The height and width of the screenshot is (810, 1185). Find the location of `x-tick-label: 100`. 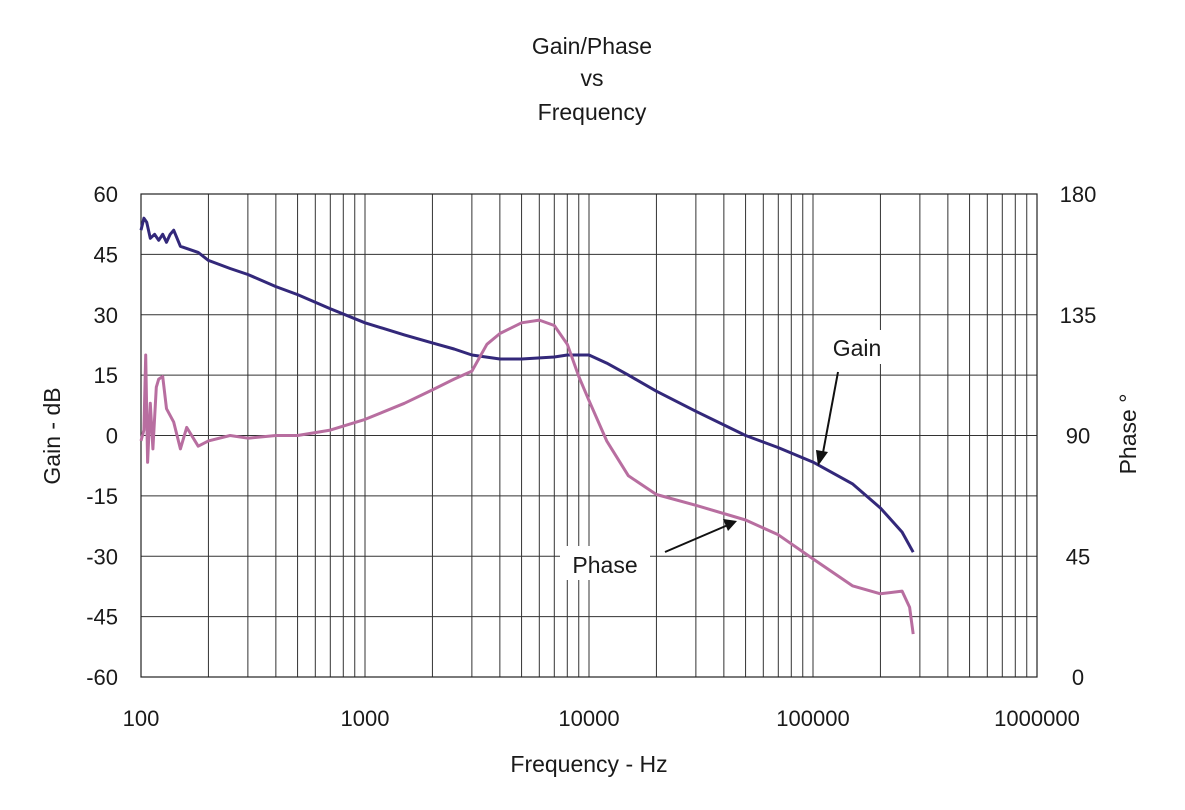

x-tick-label: 100 is located at coordinates (141, 718).